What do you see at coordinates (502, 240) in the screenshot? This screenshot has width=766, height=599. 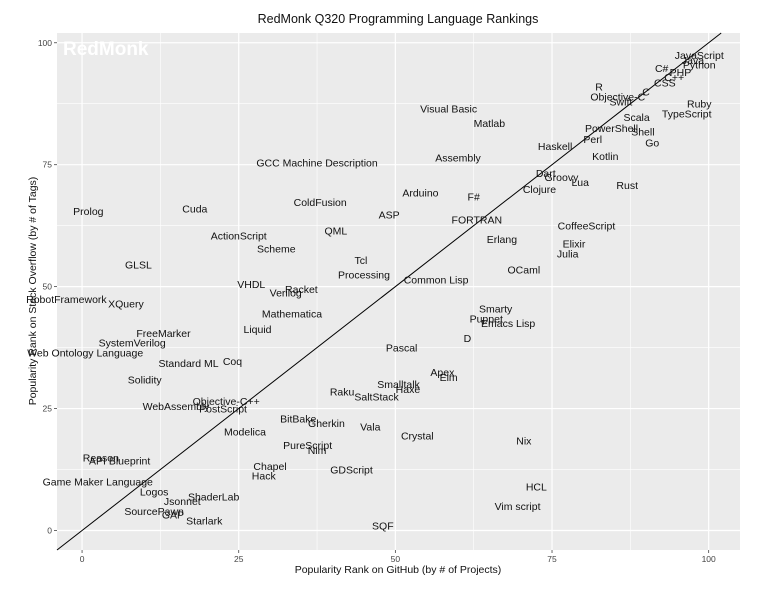 I see `language-label: Erlang` at bounding box center [502, 240].